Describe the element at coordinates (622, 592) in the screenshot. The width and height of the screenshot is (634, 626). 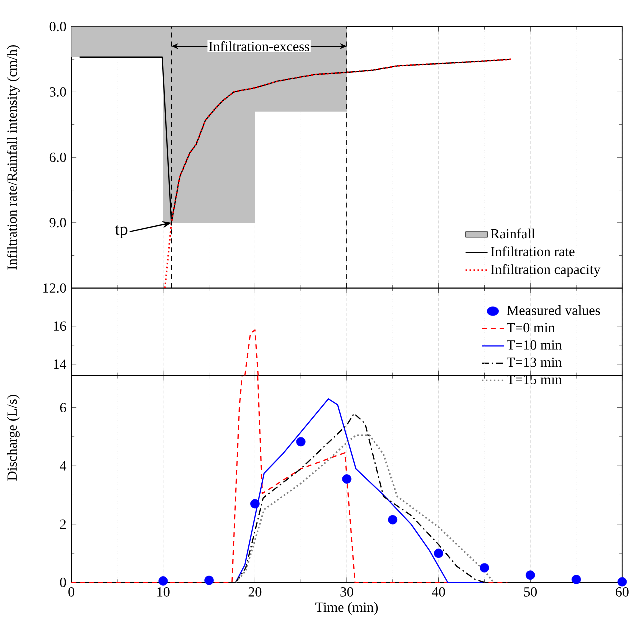
I see `x-tick-label: 60` at that location.